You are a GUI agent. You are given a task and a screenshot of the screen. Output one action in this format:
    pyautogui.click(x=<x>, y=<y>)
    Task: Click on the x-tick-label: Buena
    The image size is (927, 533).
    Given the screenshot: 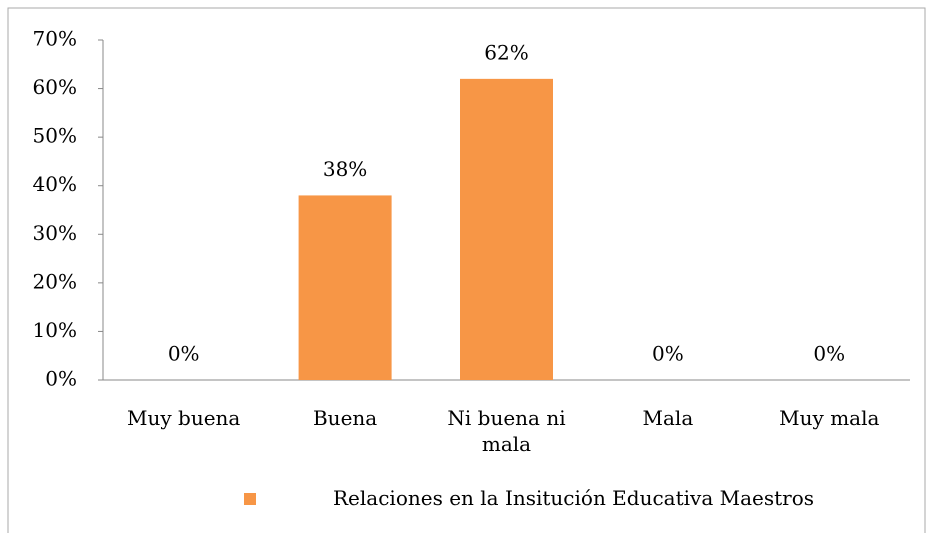 What is the action you would take?
    pyautogui.click(x=345, y=418)
    